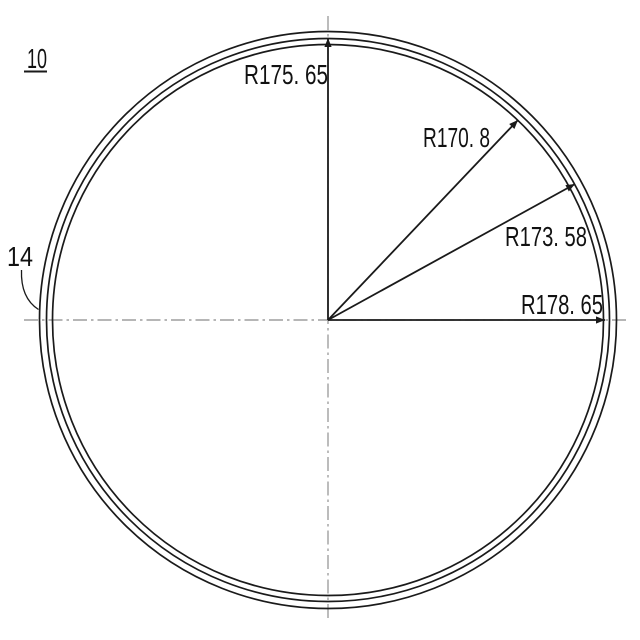 This screenshot has height=640, width=640. I want to click on figure-number-label: 10, so click(37, 58).